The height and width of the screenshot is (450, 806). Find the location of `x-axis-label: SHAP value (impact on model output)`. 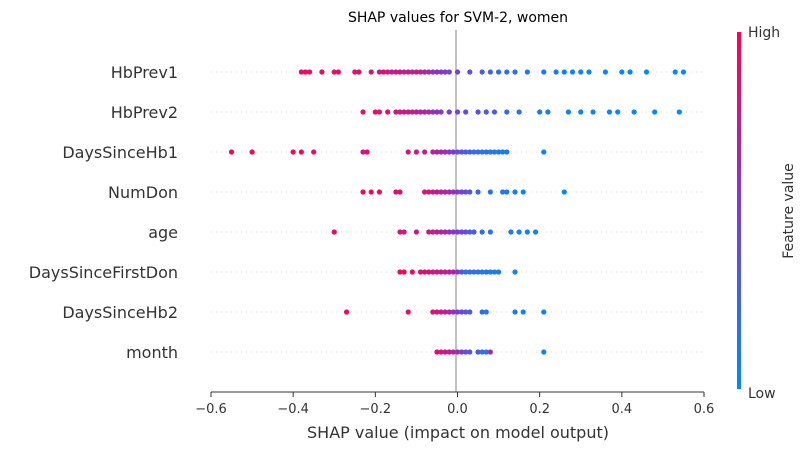

x-axis-label: SHAP value (impact on model output) is located at coordinates (458, 432).